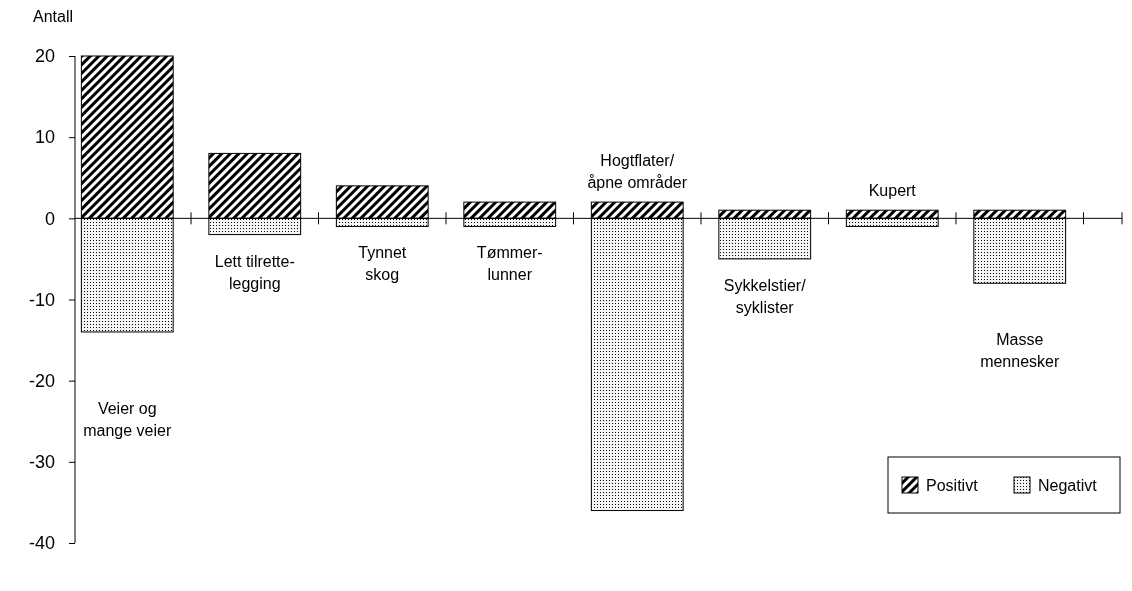 The width and height of the screenshot is (1132, 591). I want to click on x-tick-label: Veier og mange veier, so click(127, 419).